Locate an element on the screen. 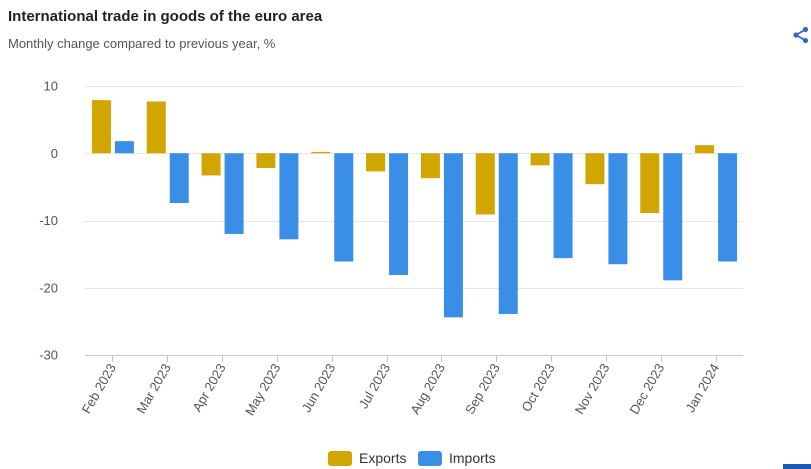 This screenshot has height=469, width=811. x-tick-label: Feb 2023 is located at coordinates (99, 388).